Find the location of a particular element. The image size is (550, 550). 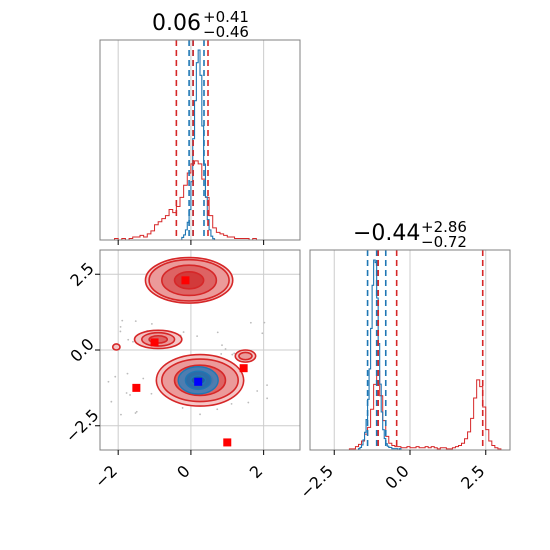

p1-ticks is located at coordinates (191, 242).